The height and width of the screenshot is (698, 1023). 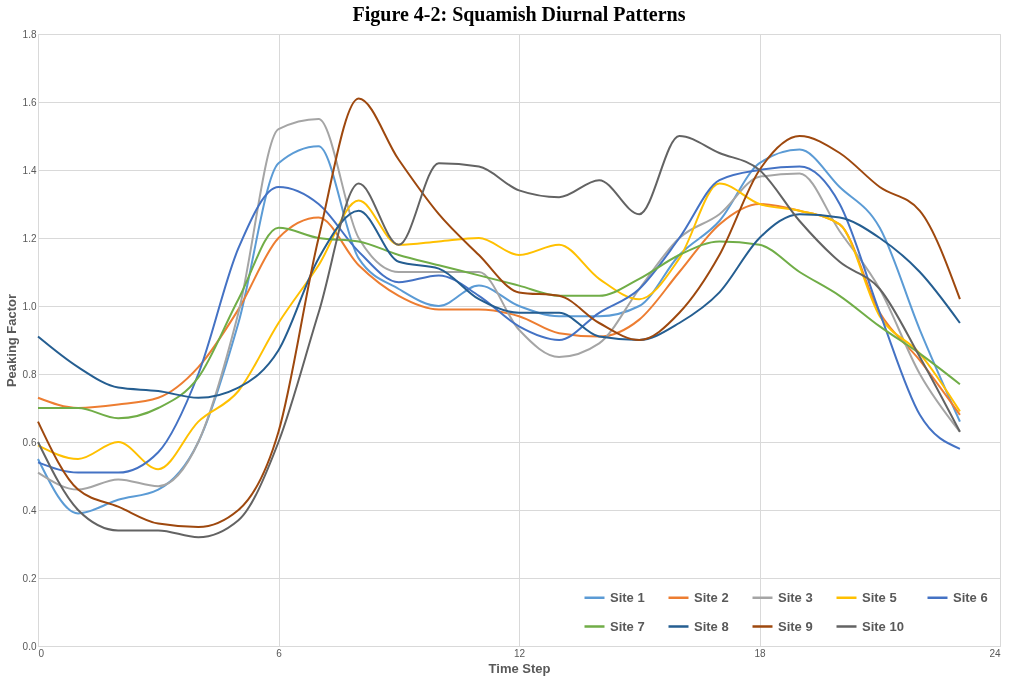 I want to click on legend-label: Site 2, so click(x=711, y=597).